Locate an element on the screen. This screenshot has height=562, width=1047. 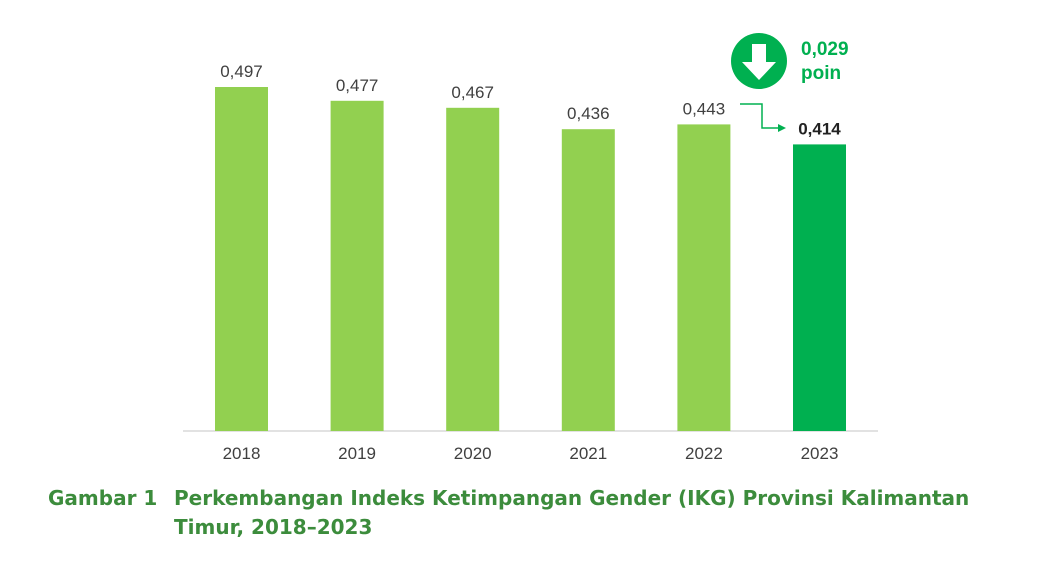
value-label-2018: 0,497 is located at coordinates (241, 71).